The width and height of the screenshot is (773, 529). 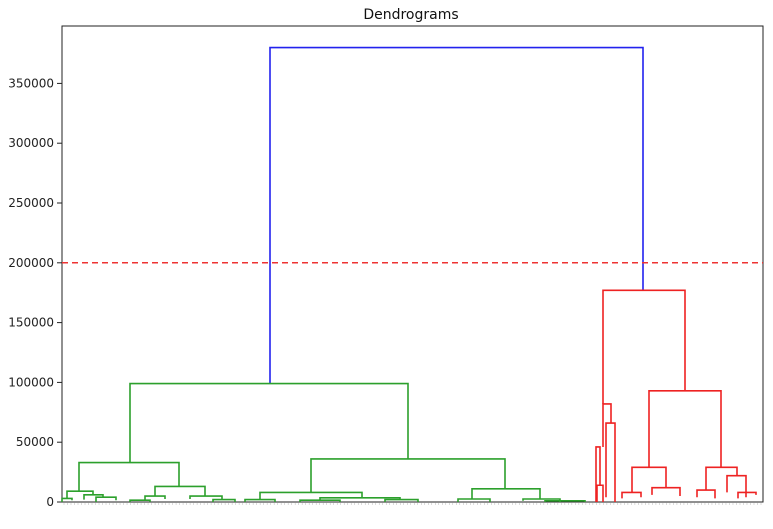 What do you see at coordinates (410, 15) in the screenshot?
I see `chart-title: Dendrograms` at bounding box center [410, 15].